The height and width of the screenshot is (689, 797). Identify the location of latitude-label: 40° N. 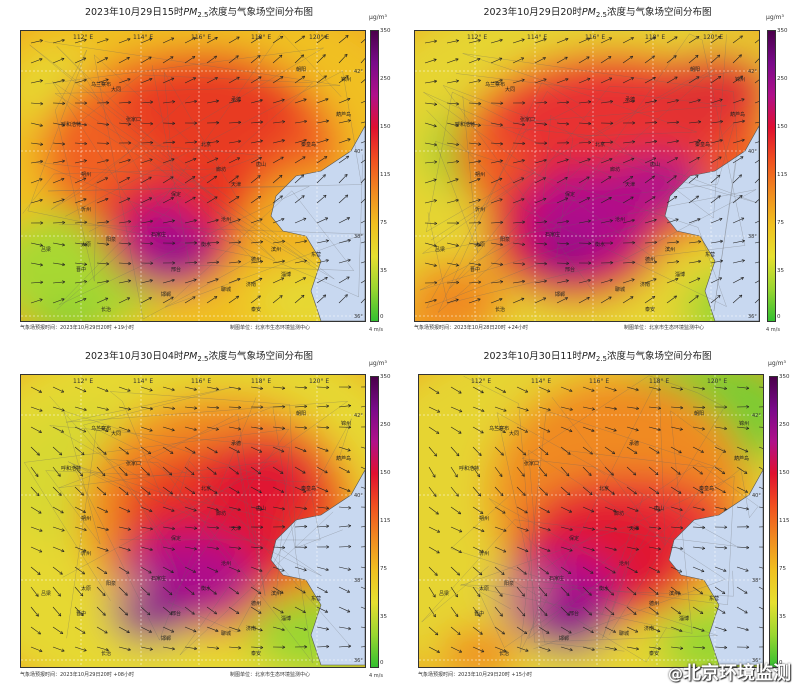
(359, 496).